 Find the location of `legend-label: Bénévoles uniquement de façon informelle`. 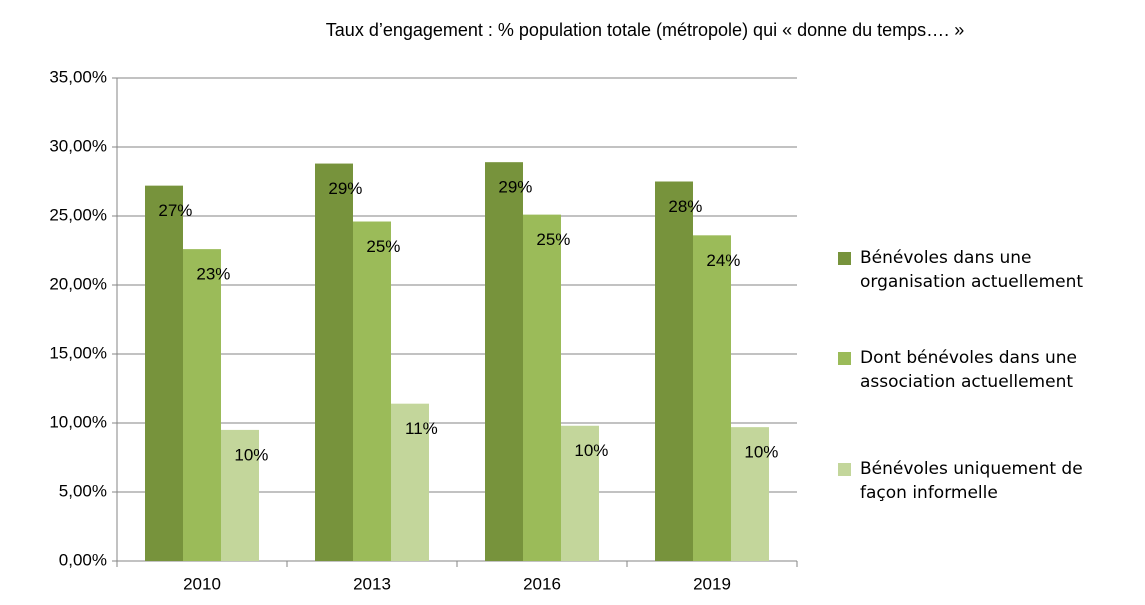

legend-label: Bénévoles uniquement de façon informelle is located at coordinates (971, 481).